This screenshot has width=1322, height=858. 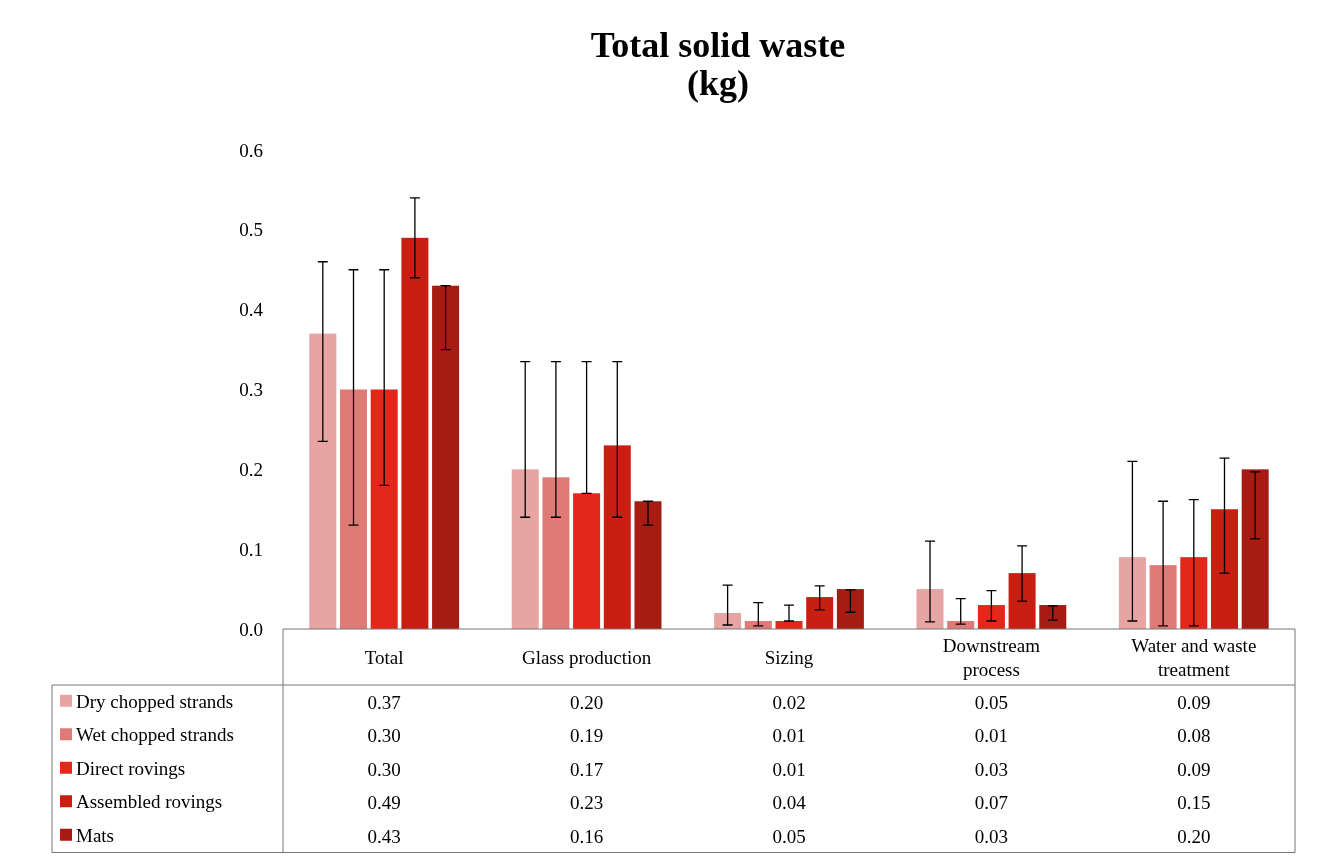 What do you see at coordinates (1194, 736) in the screenshot?
I see `data-label: 0.08` at bounding box center [1194, 736].